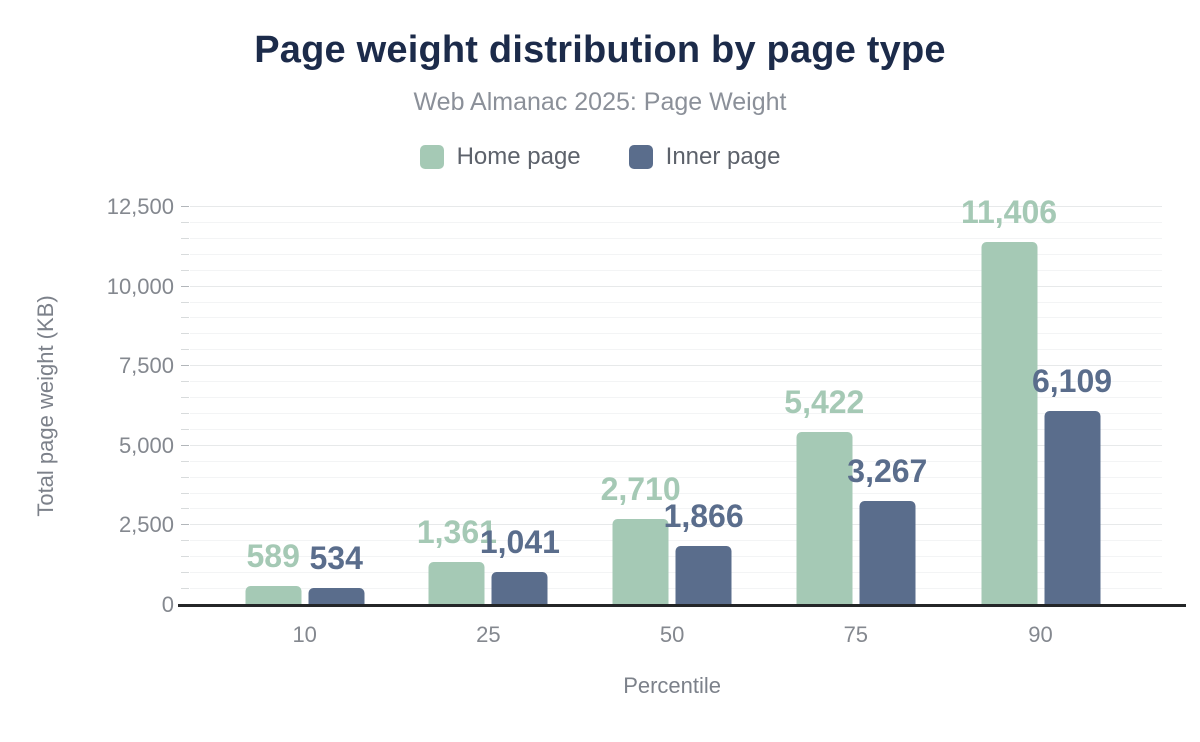  What do you see at coordinates (600, 157) in the screenshot?
I see `legend: Home page Inner page` at bounding box center [600, 157].